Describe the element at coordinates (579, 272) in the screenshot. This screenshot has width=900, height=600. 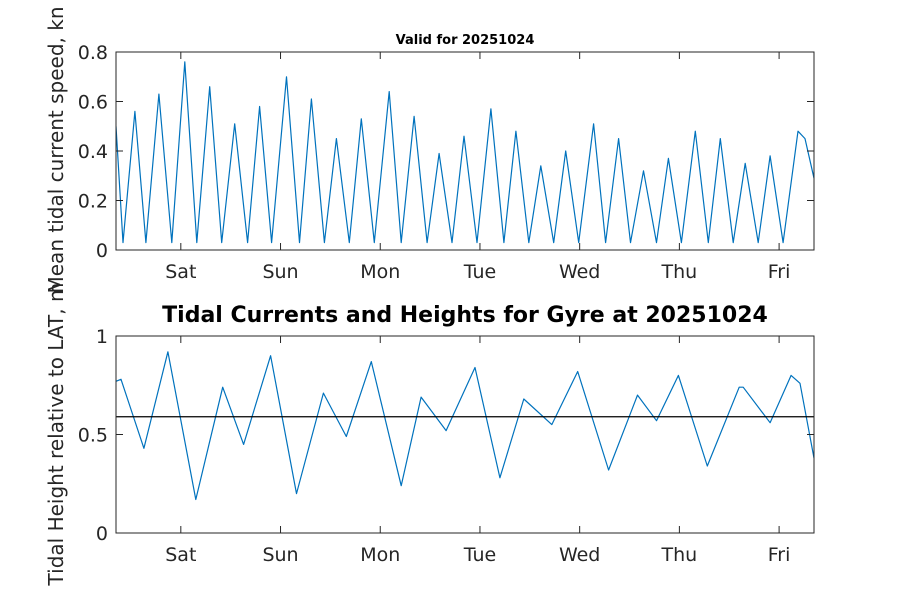
I see `current-speed-x-tick-label: Wed` at that location.